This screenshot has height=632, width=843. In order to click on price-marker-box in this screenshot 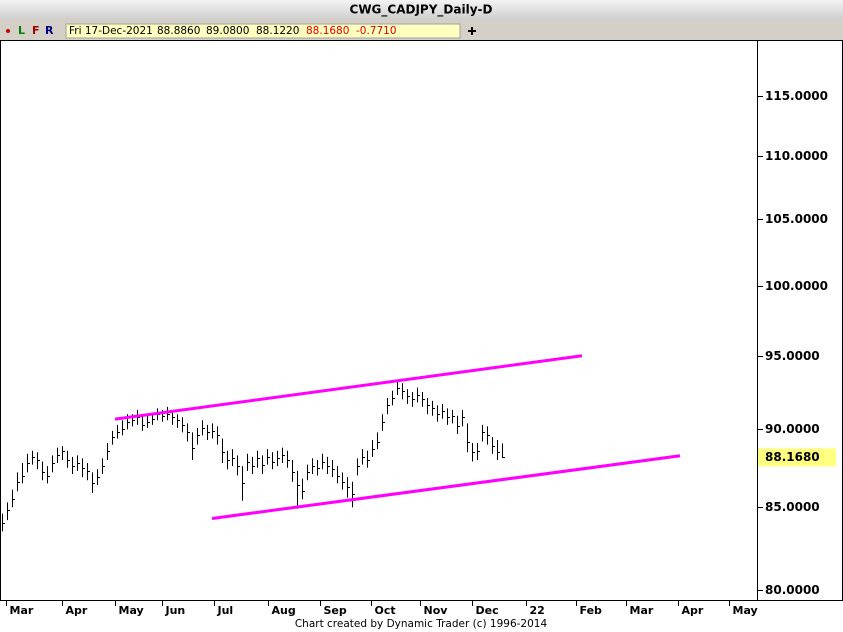, I will do `click(797, 457)`.